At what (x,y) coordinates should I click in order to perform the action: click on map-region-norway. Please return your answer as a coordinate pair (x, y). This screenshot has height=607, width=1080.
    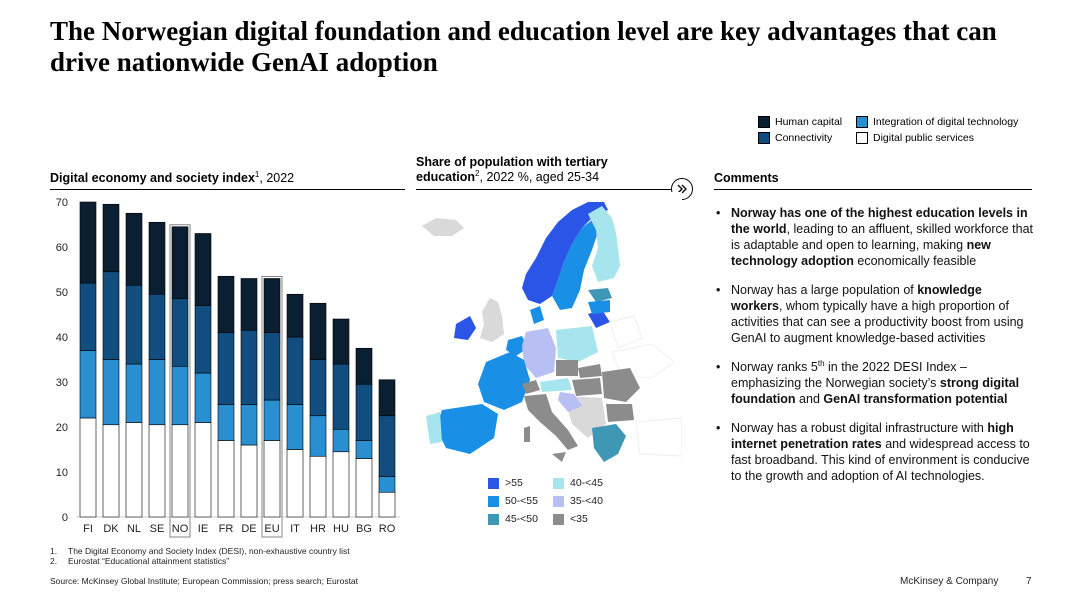
    Looking at the image, I should click on (565, 253).